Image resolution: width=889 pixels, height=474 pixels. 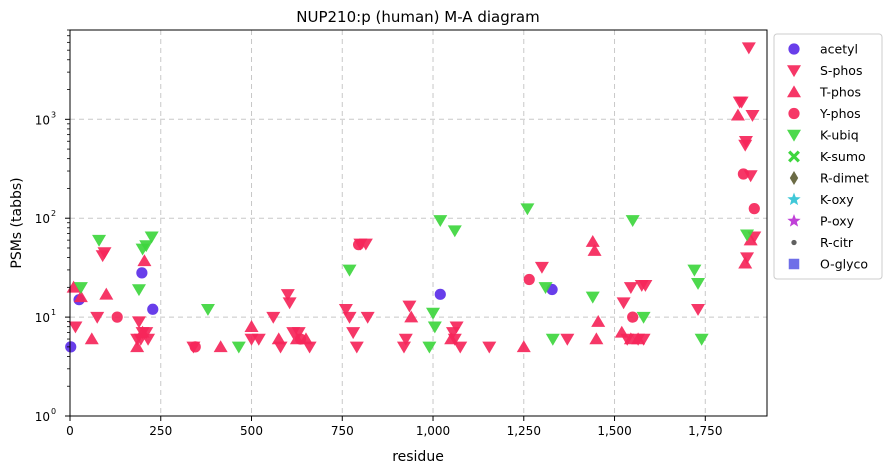 What do you see at coordinates (840, 113) in the screenshot?
I see `legend-label-y-phos: Y-phos` at bounding box center [840, 113].